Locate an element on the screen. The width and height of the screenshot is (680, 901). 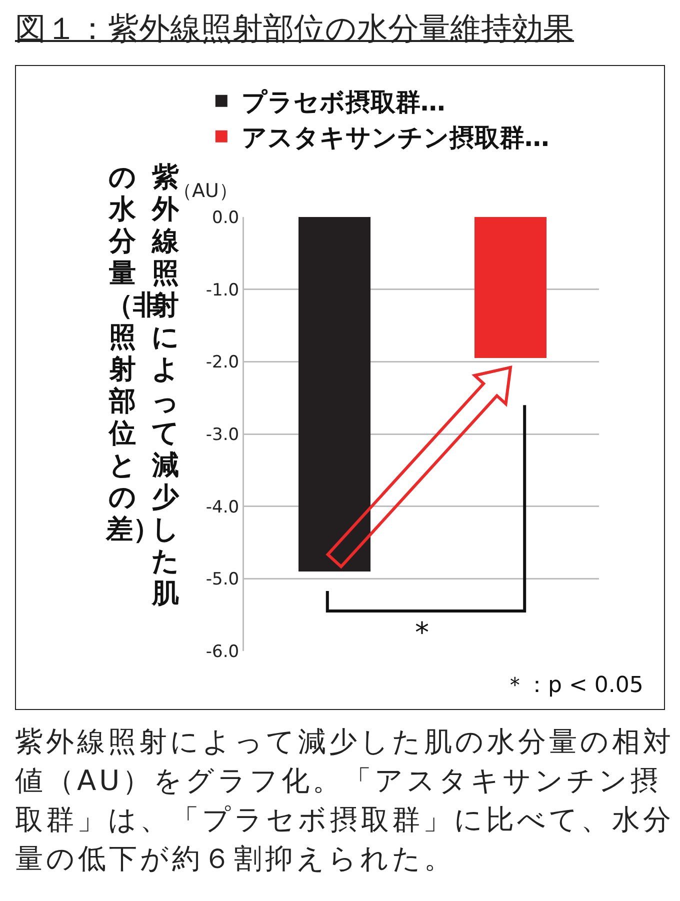
y-tick-label: 0.0 is located at coordinates (226, 218).